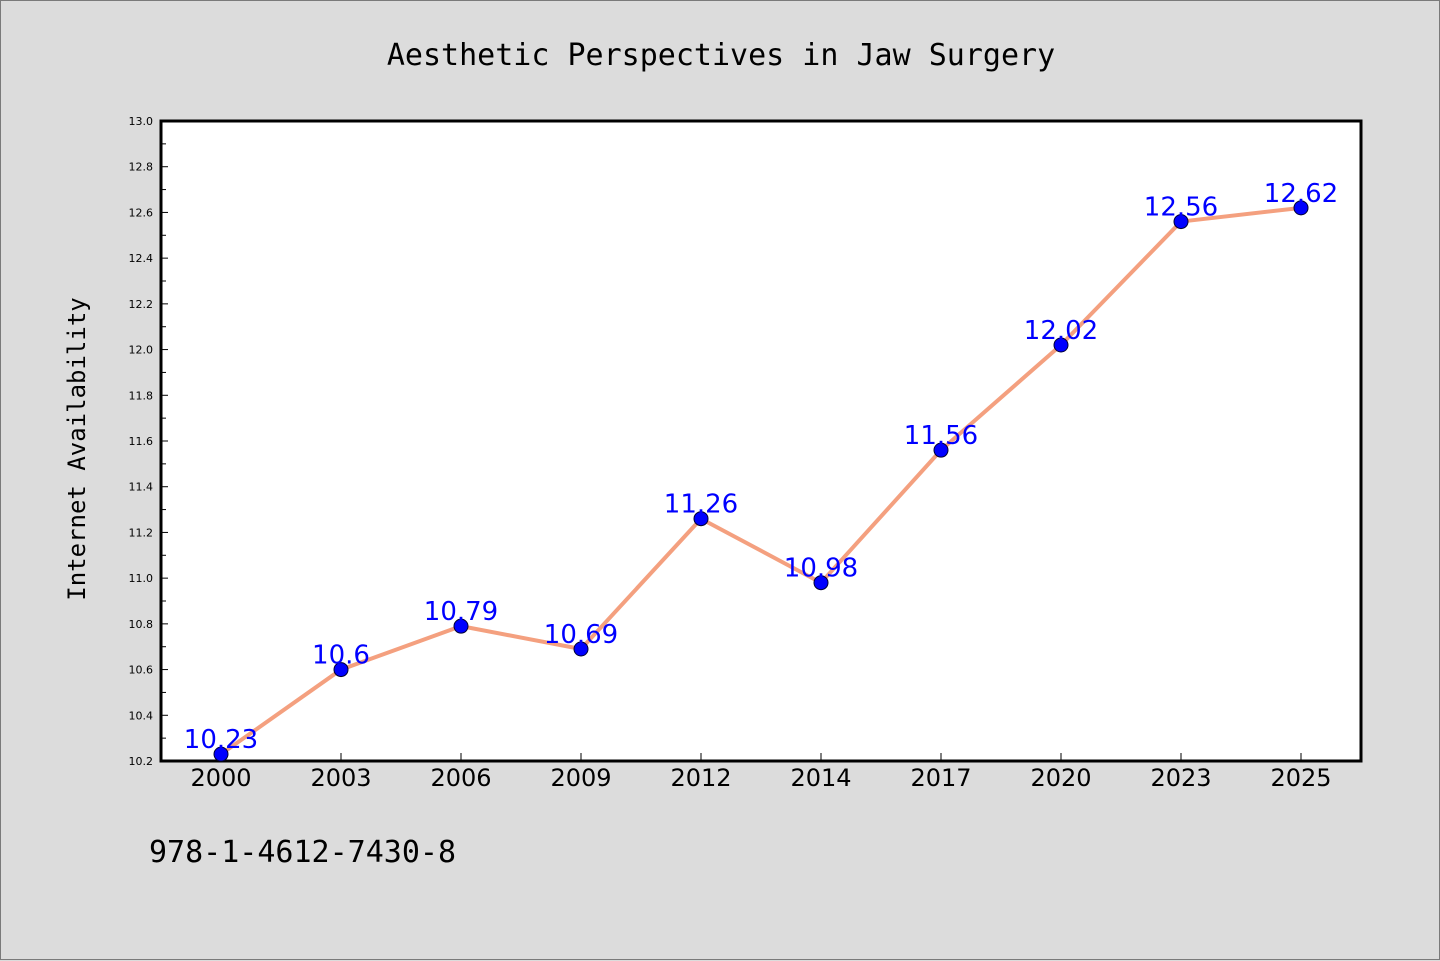 The height and width of the screenshot is (961, 1440). Describe the element at coordinates (1301, 194) in the screenshot. I see `data-label: 12.62` at that location.